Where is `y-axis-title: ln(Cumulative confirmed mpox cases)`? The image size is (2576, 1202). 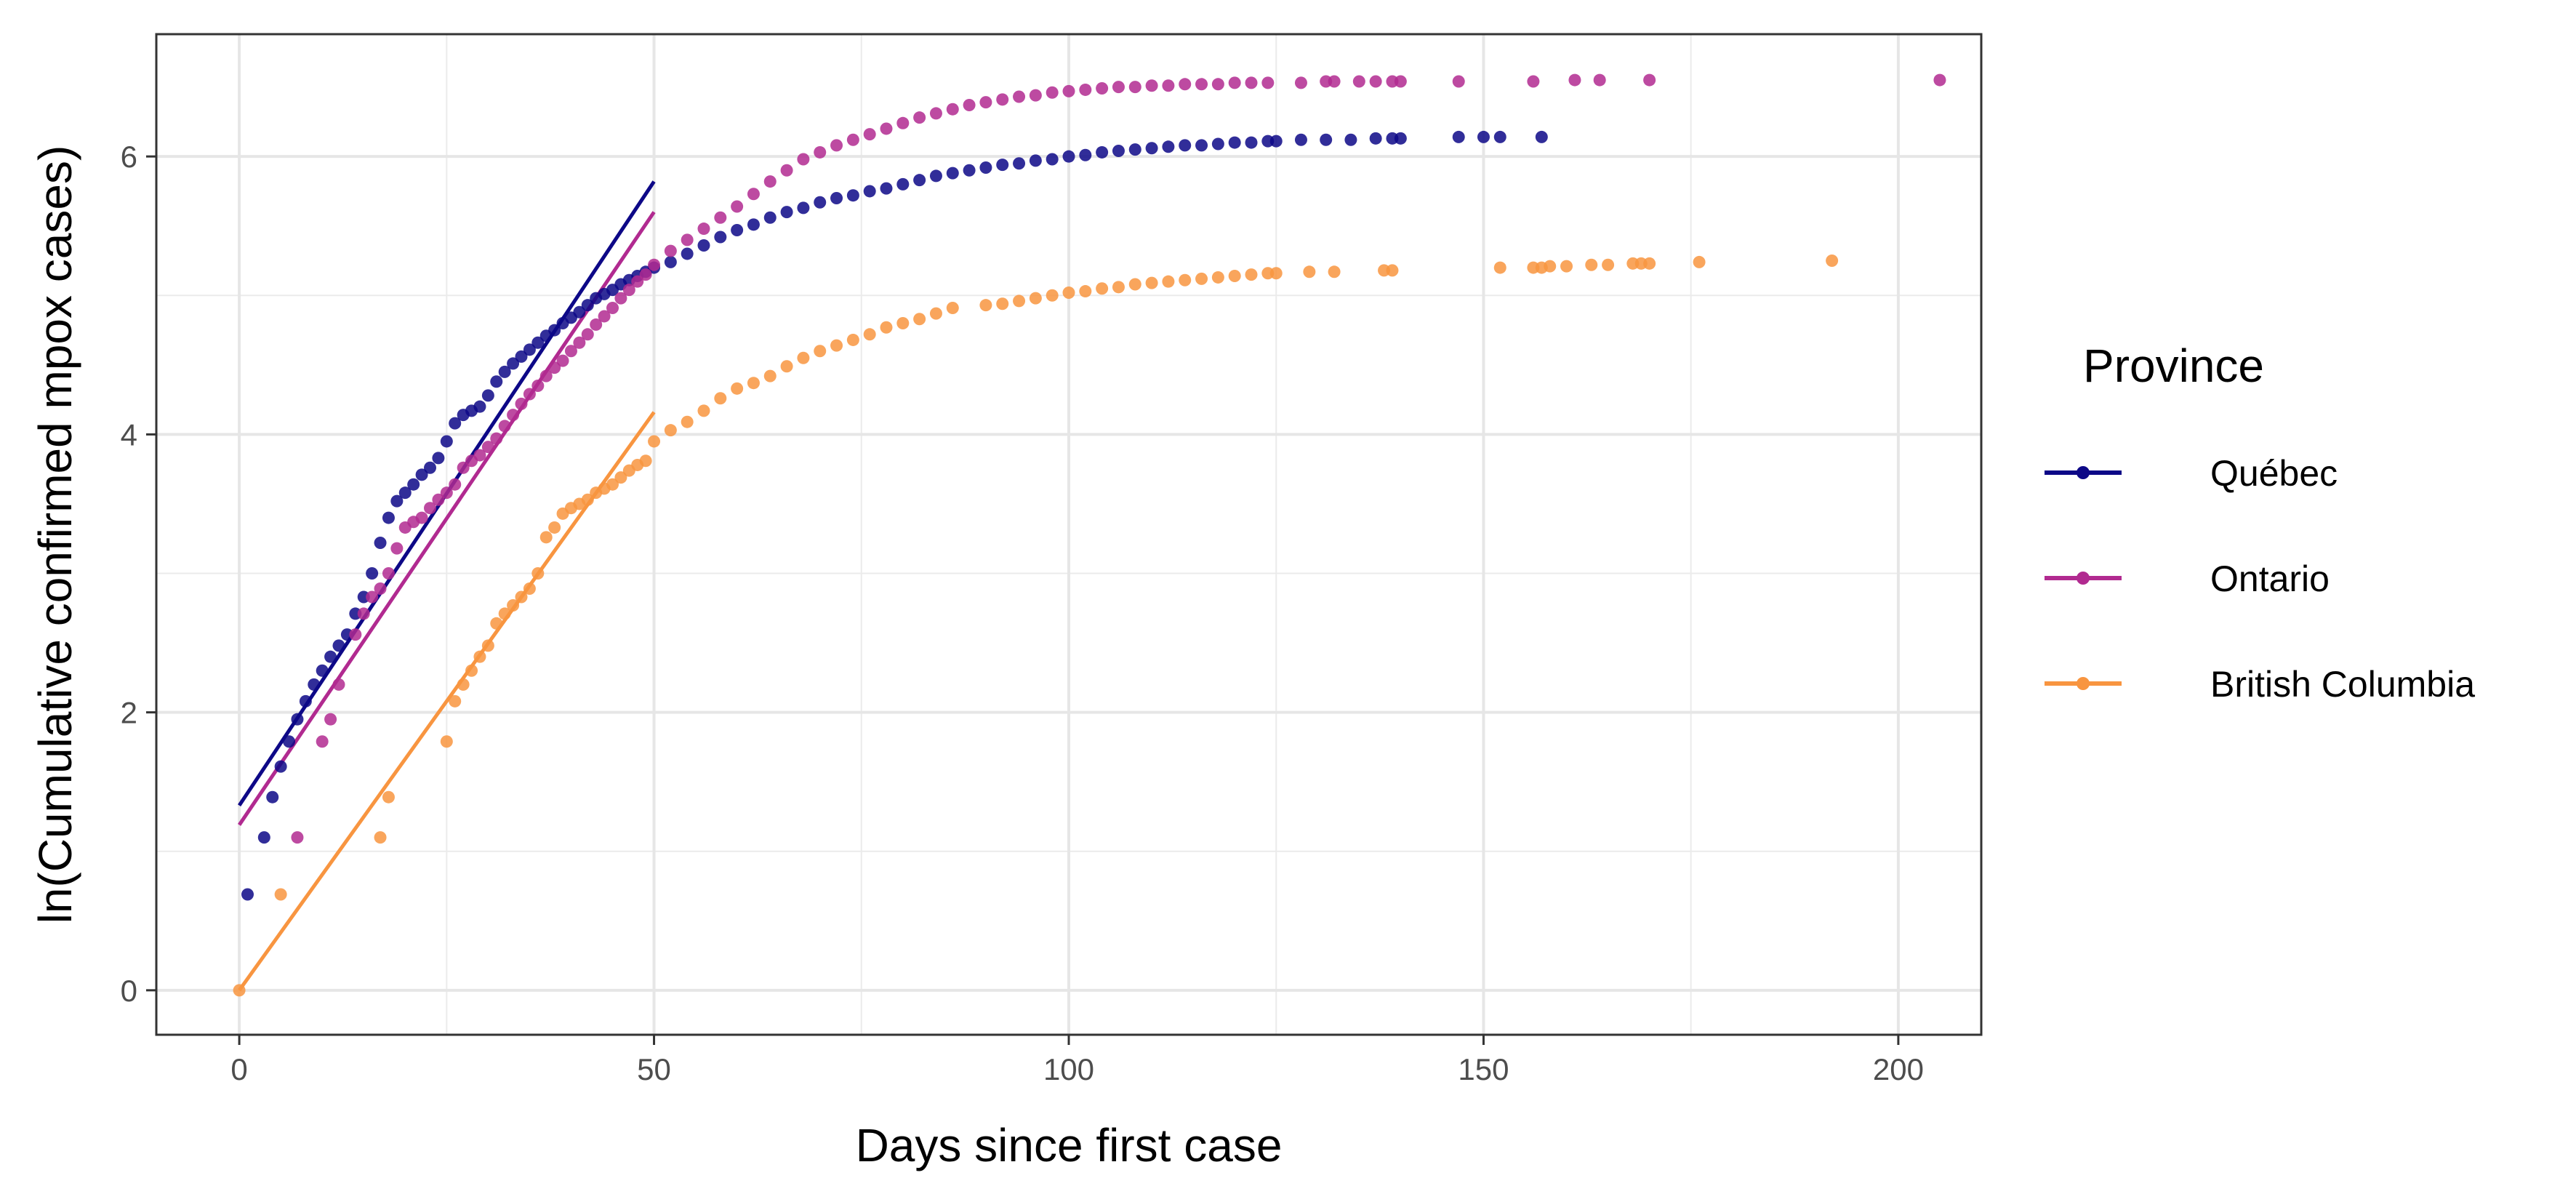
y-axis-title: ln(Cumulative confirmed mpox cases) is located at coordinates (55, 534).